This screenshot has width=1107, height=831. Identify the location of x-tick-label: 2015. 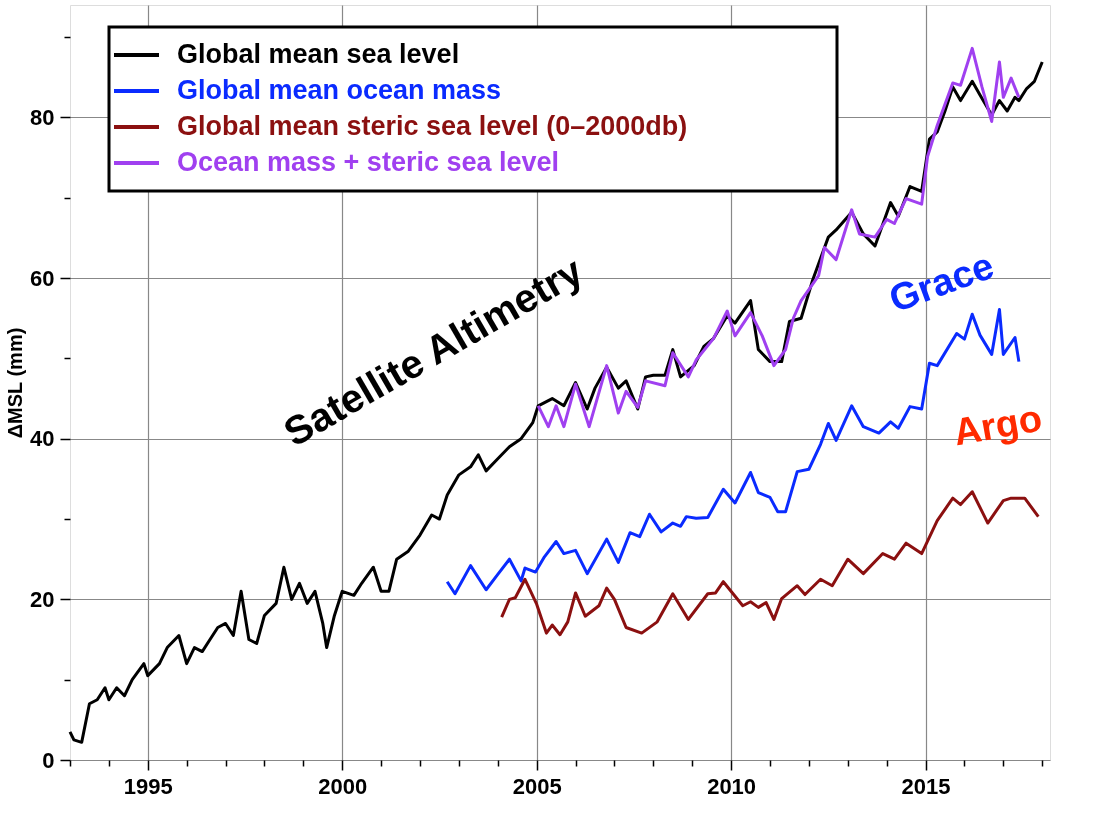
(926, 786).